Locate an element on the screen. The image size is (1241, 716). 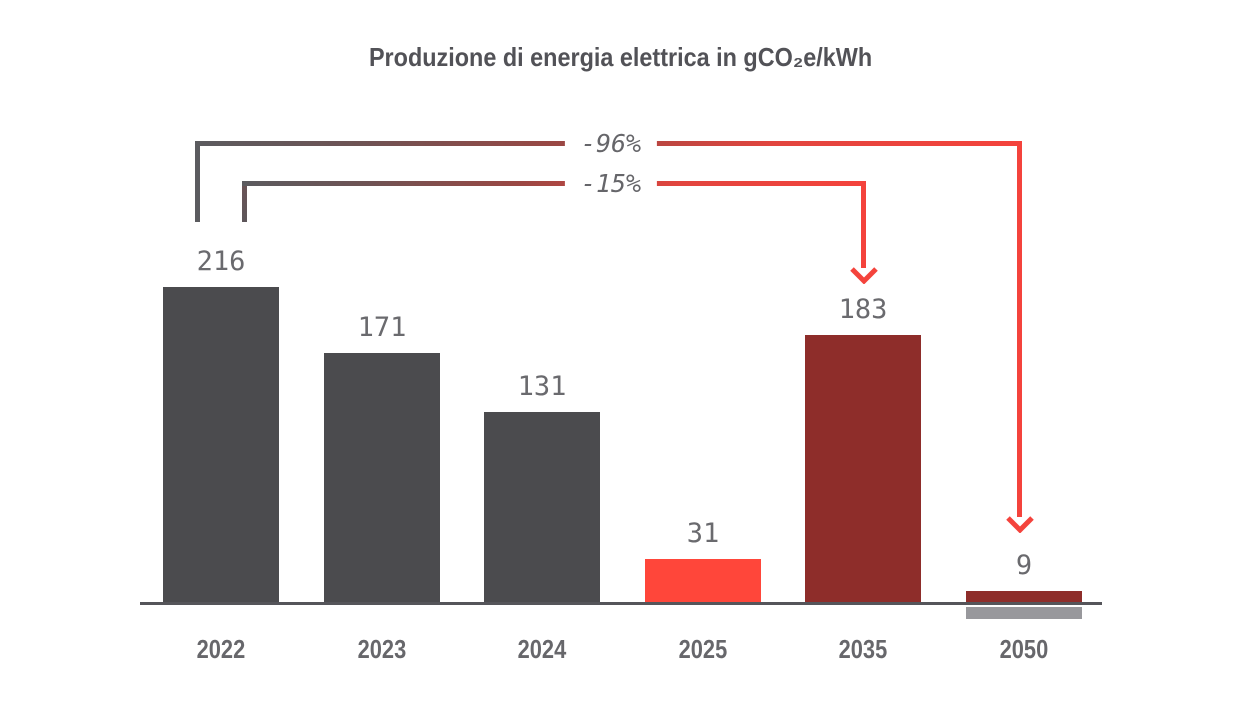
annotation-15-label: -15% is located at coordinates (611, 184).